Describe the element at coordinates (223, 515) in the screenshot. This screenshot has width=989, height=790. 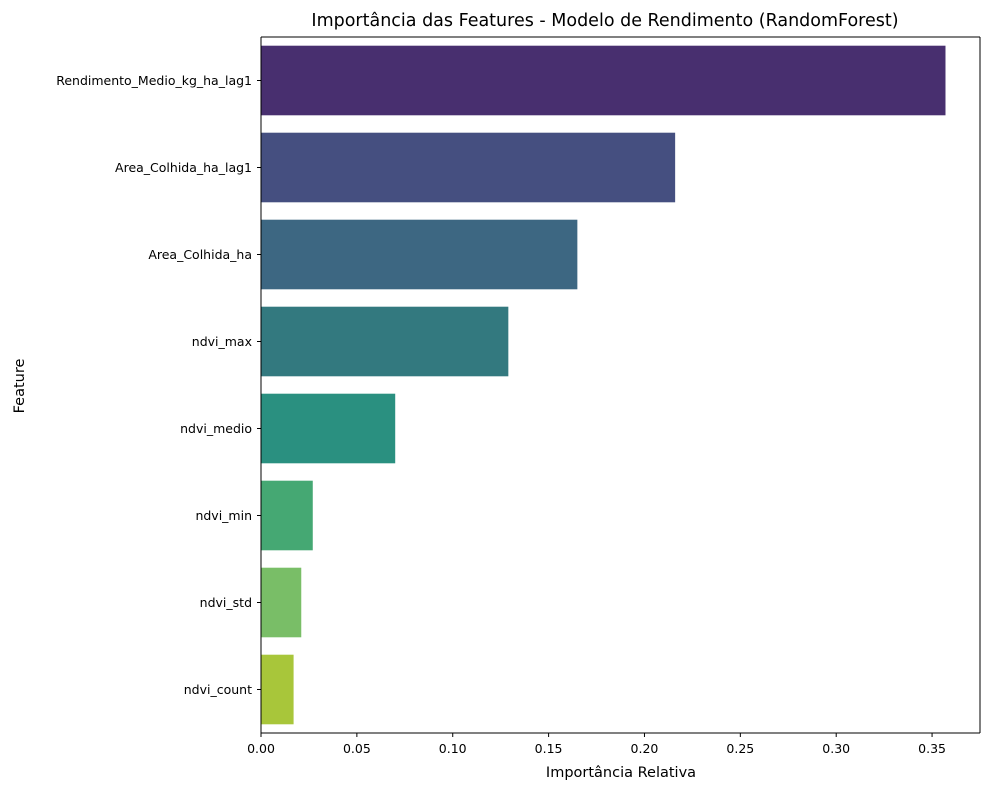
I see `y-tick-label: ndvi_min` at that location.